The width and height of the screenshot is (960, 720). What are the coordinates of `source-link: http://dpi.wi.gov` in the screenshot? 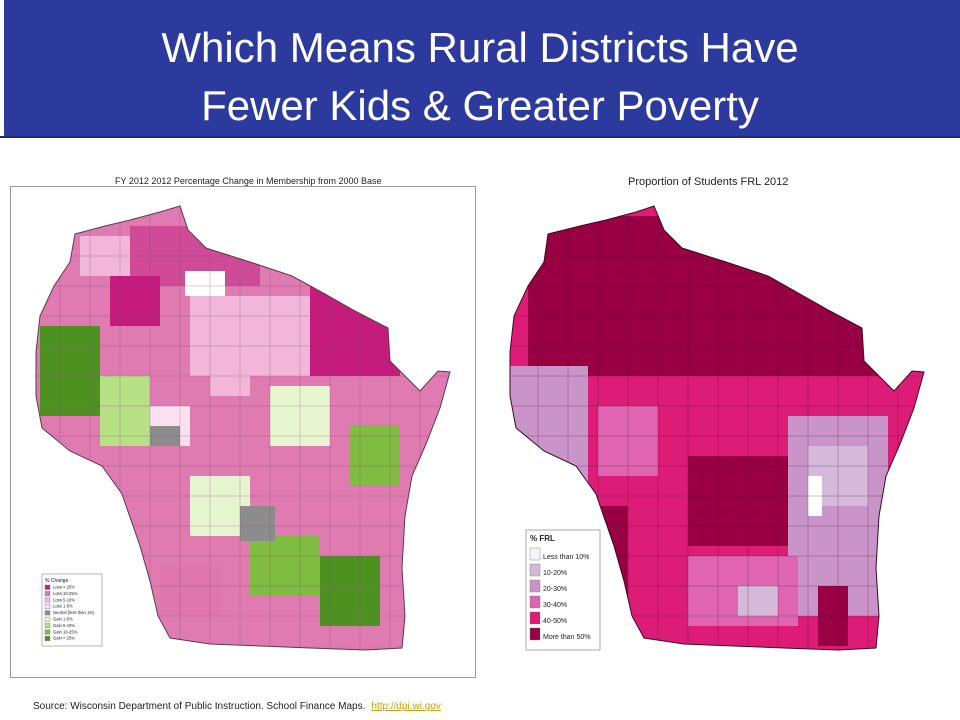 It's located at (406, 706).